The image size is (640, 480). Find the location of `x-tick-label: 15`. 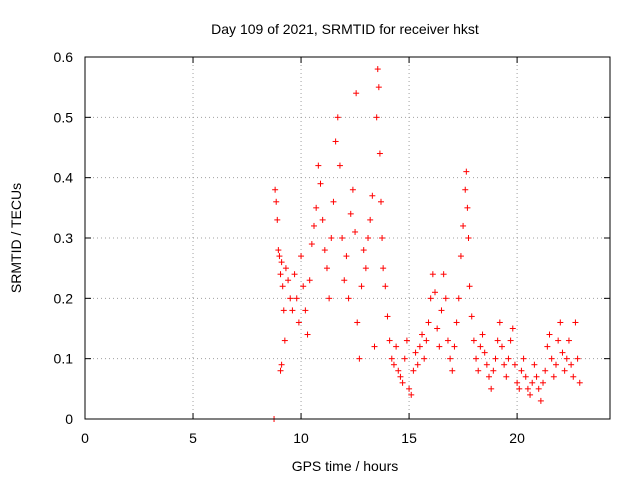

x-tick-label: 15 is located at coordinates (409, 438).